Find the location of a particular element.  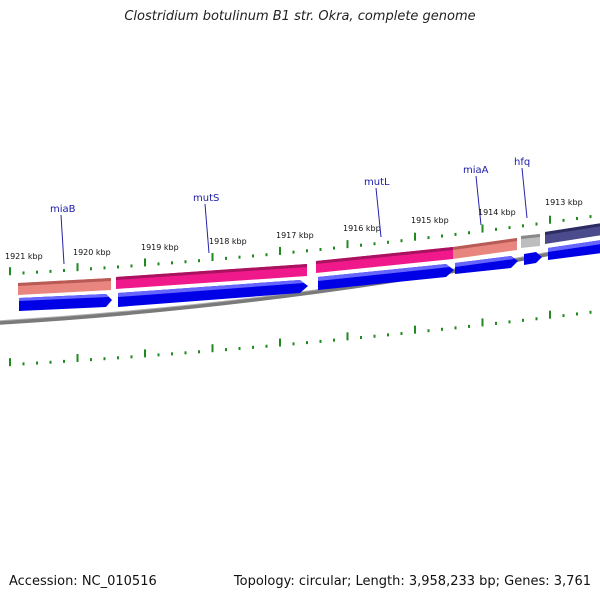

kbp-label: 1913 kbp is located at coordinates (564, 202).